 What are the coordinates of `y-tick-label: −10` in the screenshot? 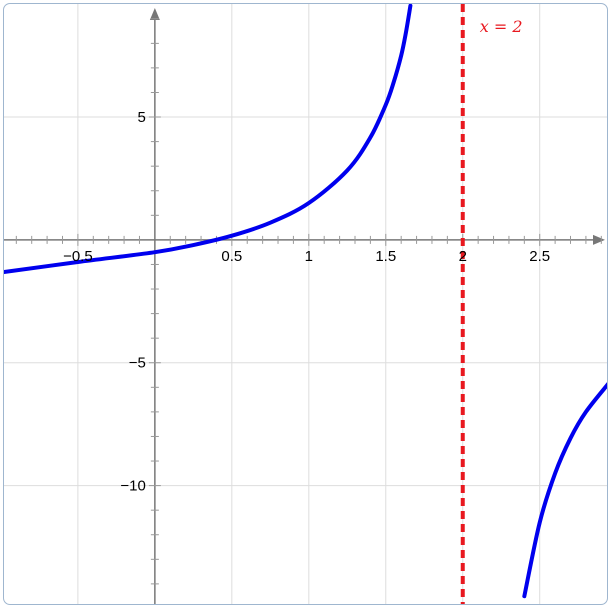 It's located at (132, 486).